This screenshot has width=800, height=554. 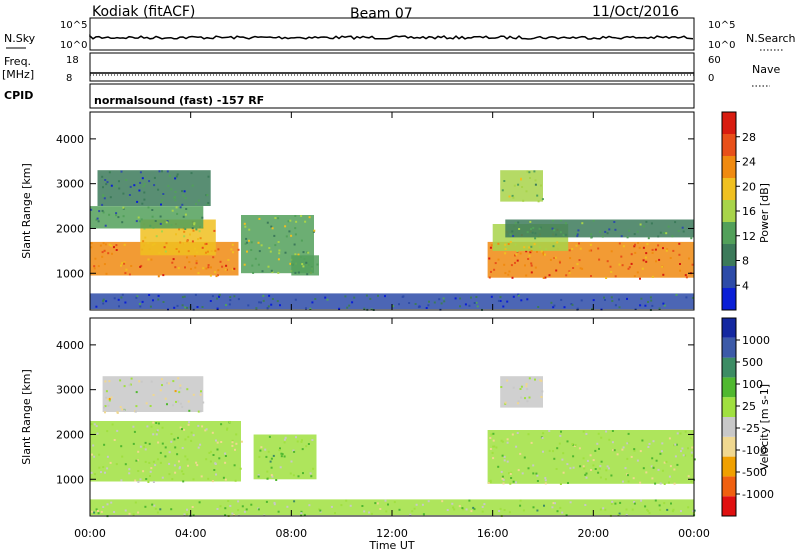 What do you see at coordinates (90, 533) in the screenshot?
I see `x-tick-label: 00:00` at bounding box center [90, 533].